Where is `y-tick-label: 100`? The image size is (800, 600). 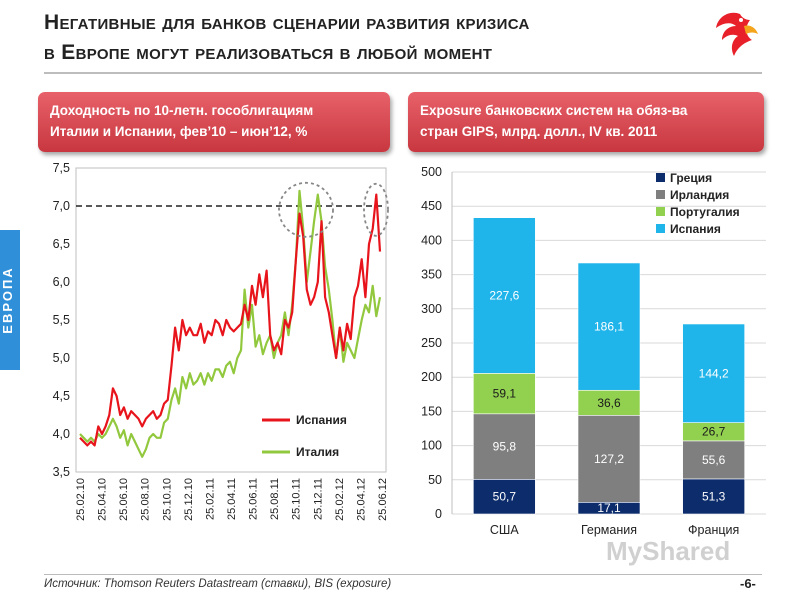 y-tick-label: 100 is located at coordinates (431, 446).